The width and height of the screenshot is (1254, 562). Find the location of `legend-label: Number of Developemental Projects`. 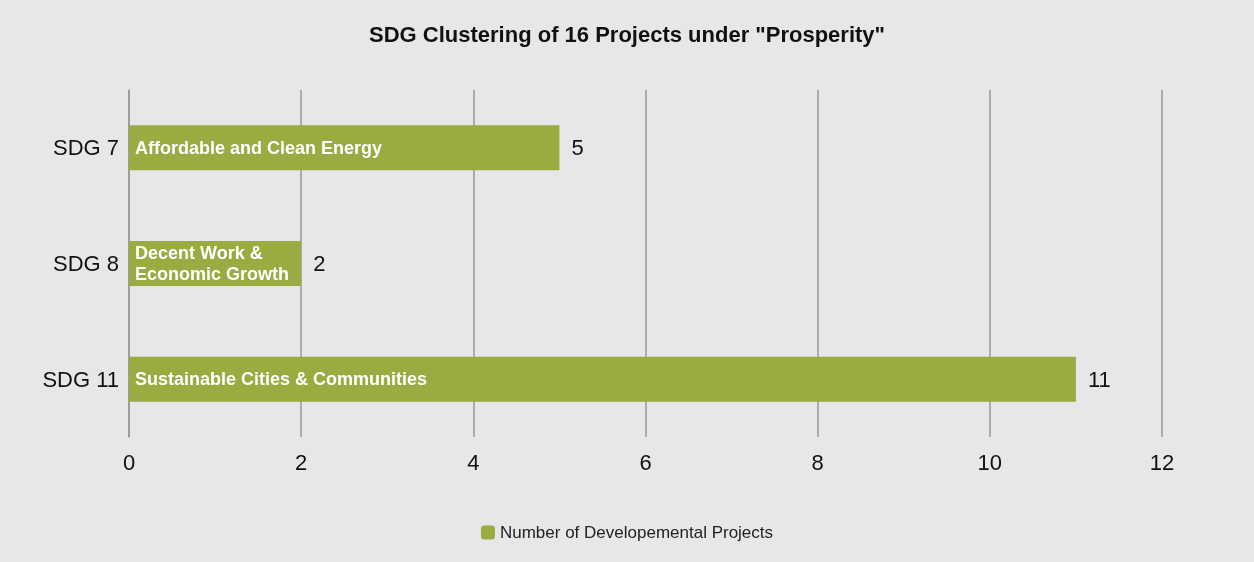

legend-label: Number of Developemental Projects is located at coordinates (636, 532).